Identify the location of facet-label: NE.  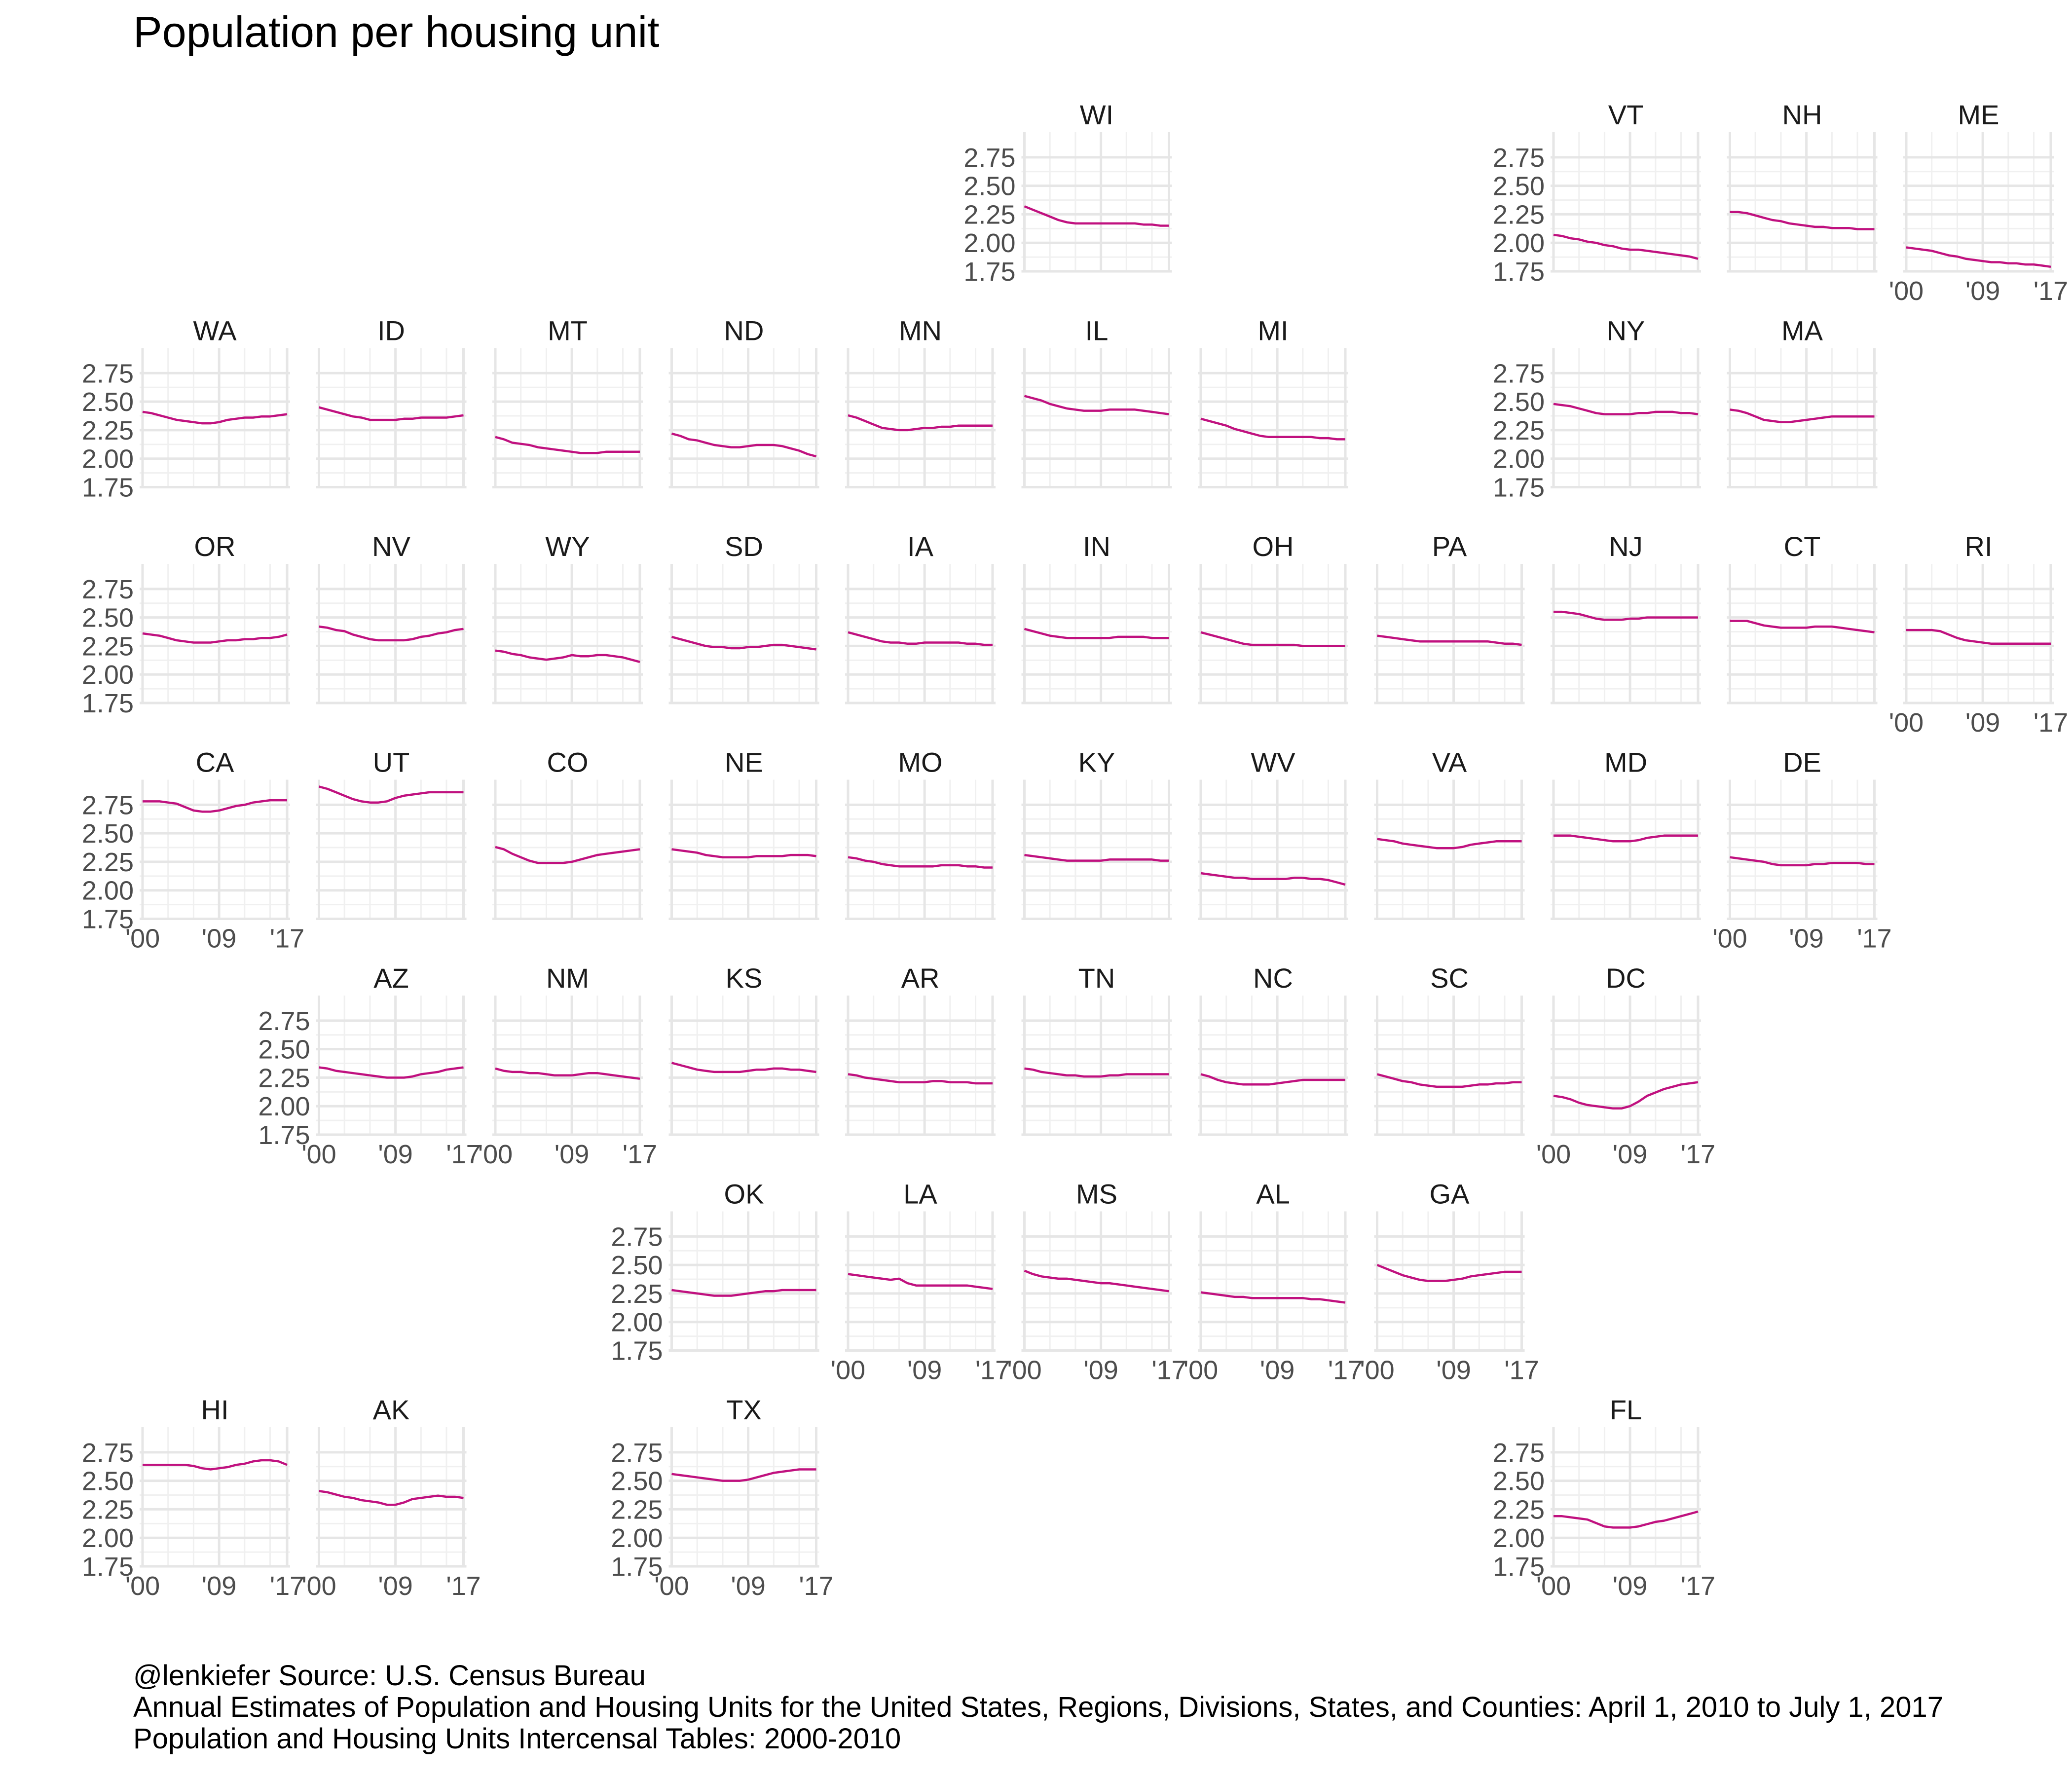
(744, 762).